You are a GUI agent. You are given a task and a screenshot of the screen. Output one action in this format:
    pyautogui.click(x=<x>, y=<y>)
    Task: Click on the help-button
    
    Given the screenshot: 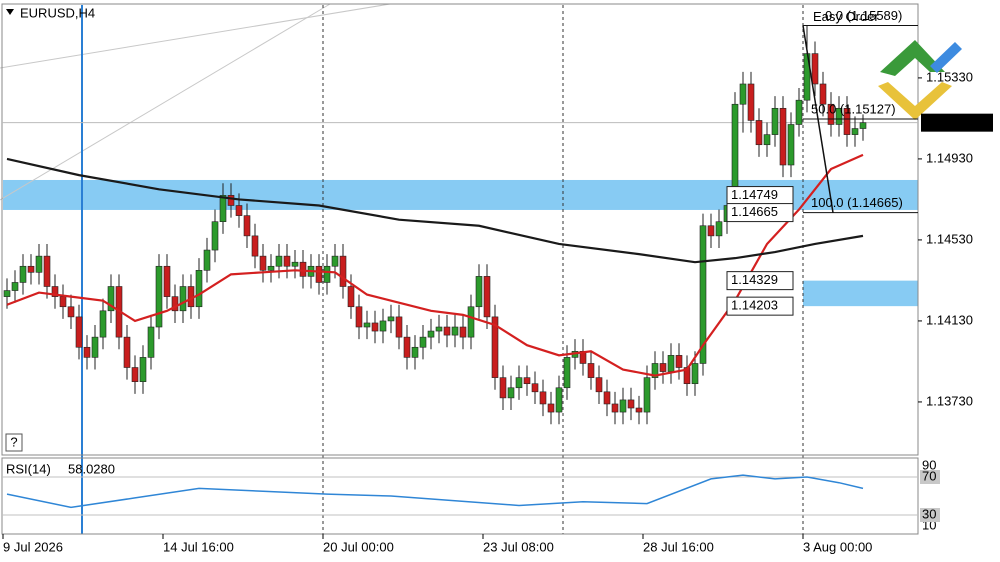 What is the action you would take?
    pyautogui.click(x=14, y=442)
    